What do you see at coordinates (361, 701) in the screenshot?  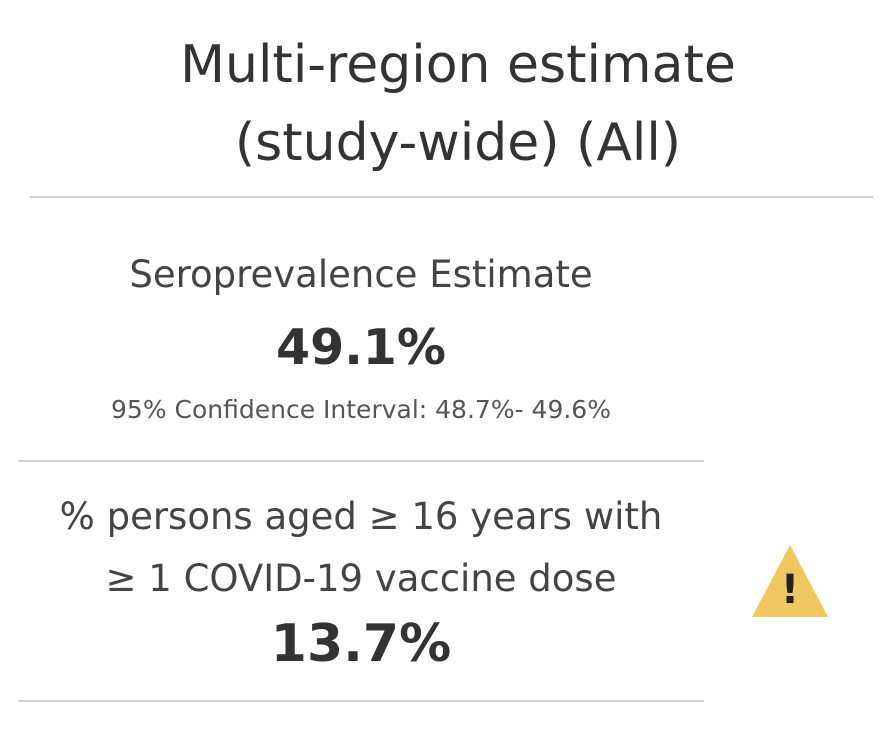 I see `bottom-divider` at bounding box center [361, 701].